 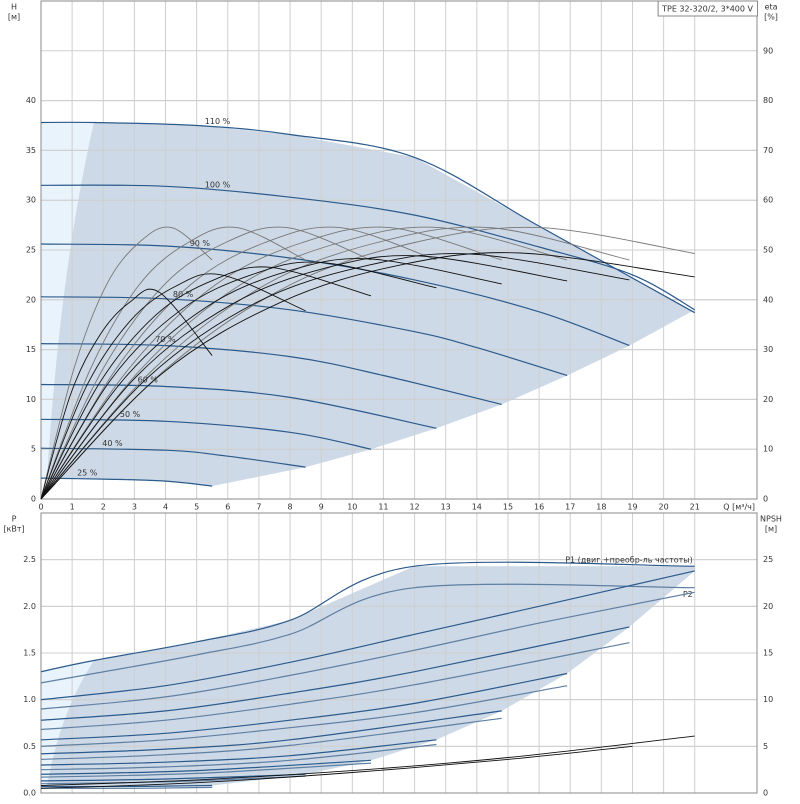 I want to click on y-tick-label: 30, so click(x=31, y=200).